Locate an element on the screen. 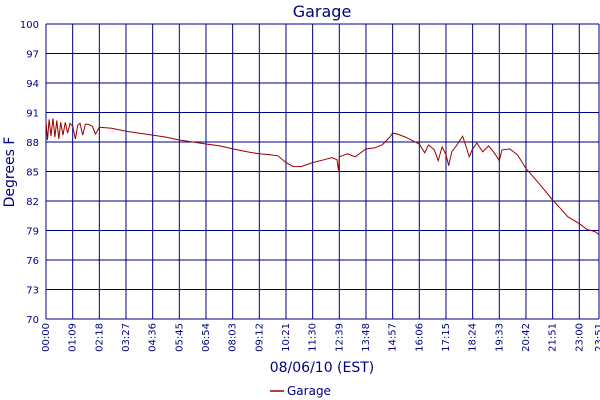 This screenshot has height=400, width=600. x-tick-label: 08:03 is located at coordinates (233, 337).